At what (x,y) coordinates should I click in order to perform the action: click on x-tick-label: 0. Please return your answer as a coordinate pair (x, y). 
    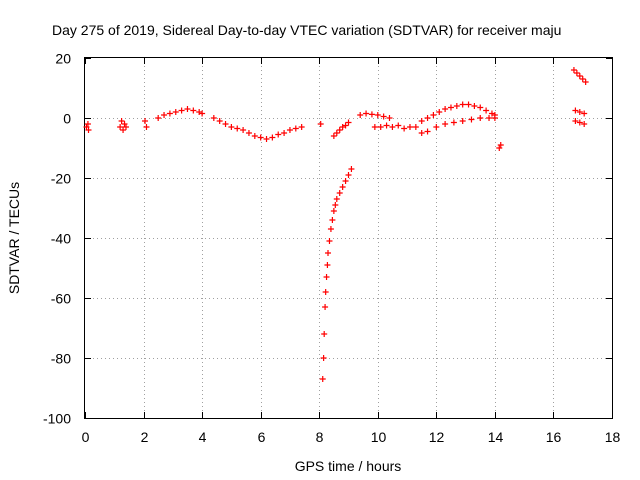
    Looking at the image, I should click on (86, 437).